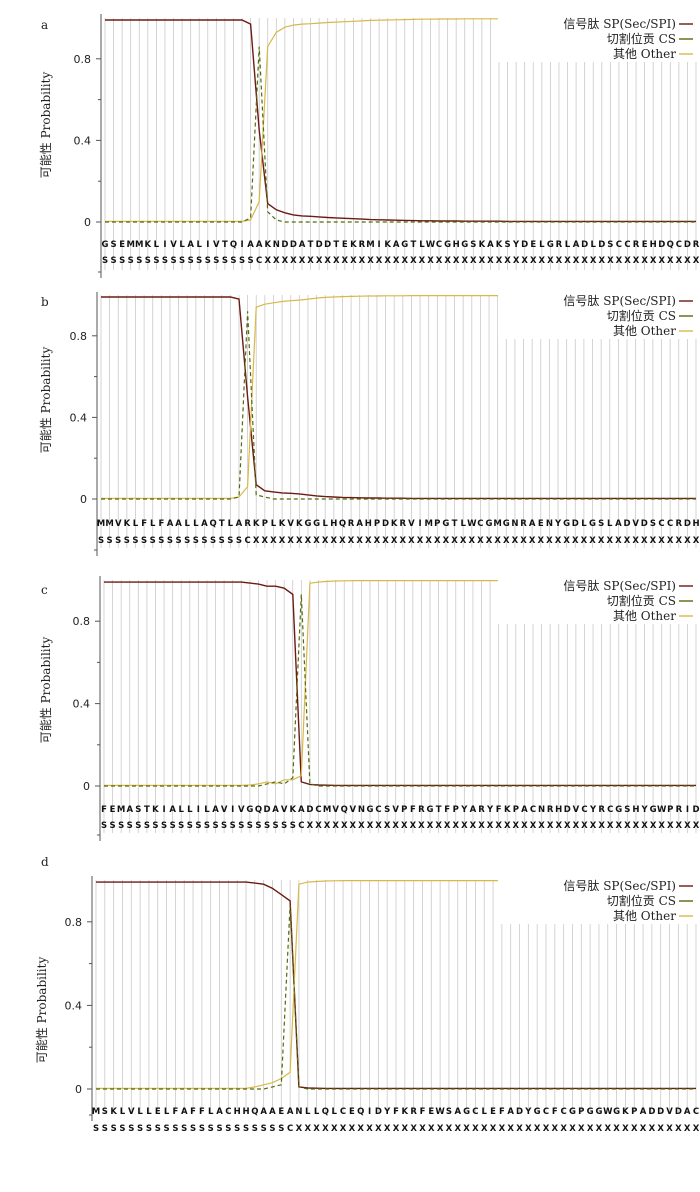 Image resolution: width=700 pixels, height=1192 pixels. I want to click on y-tick-label: 0, so click(83, 499).